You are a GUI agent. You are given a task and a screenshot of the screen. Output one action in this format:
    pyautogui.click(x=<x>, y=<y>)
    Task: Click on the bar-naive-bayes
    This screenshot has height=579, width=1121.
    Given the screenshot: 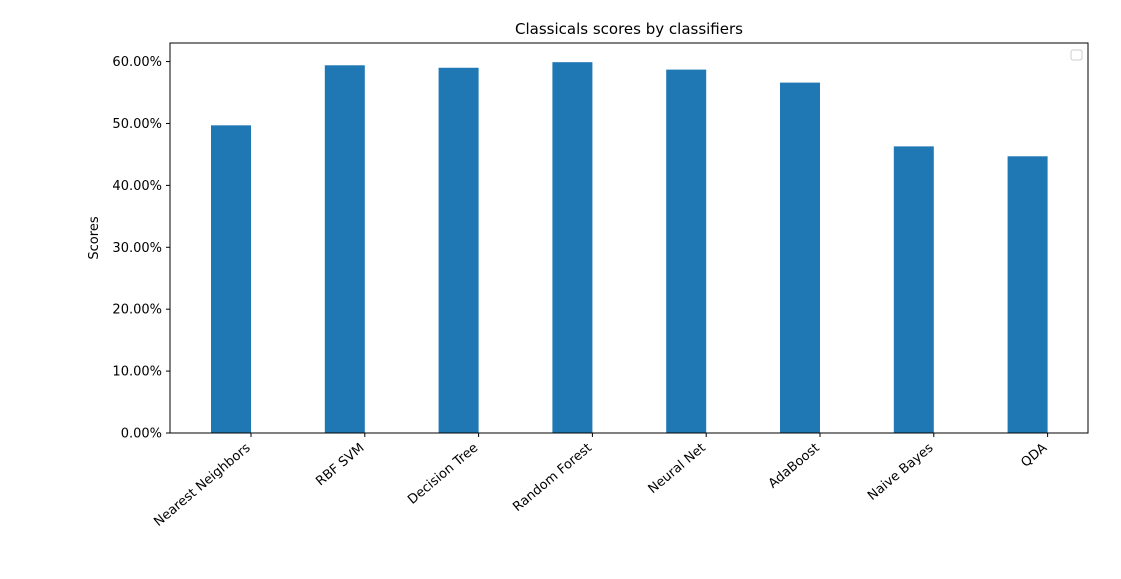 What is the action you would take?
    pyautogui.click(x=913, y=289)
    